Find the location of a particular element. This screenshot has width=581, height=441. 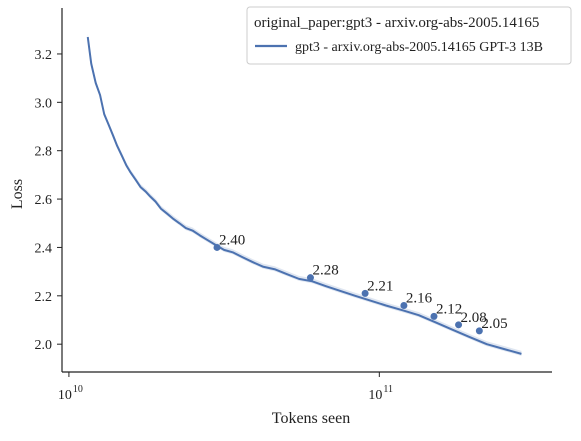

y-tick-label: 2.2 is located at coordinates (44, 297).